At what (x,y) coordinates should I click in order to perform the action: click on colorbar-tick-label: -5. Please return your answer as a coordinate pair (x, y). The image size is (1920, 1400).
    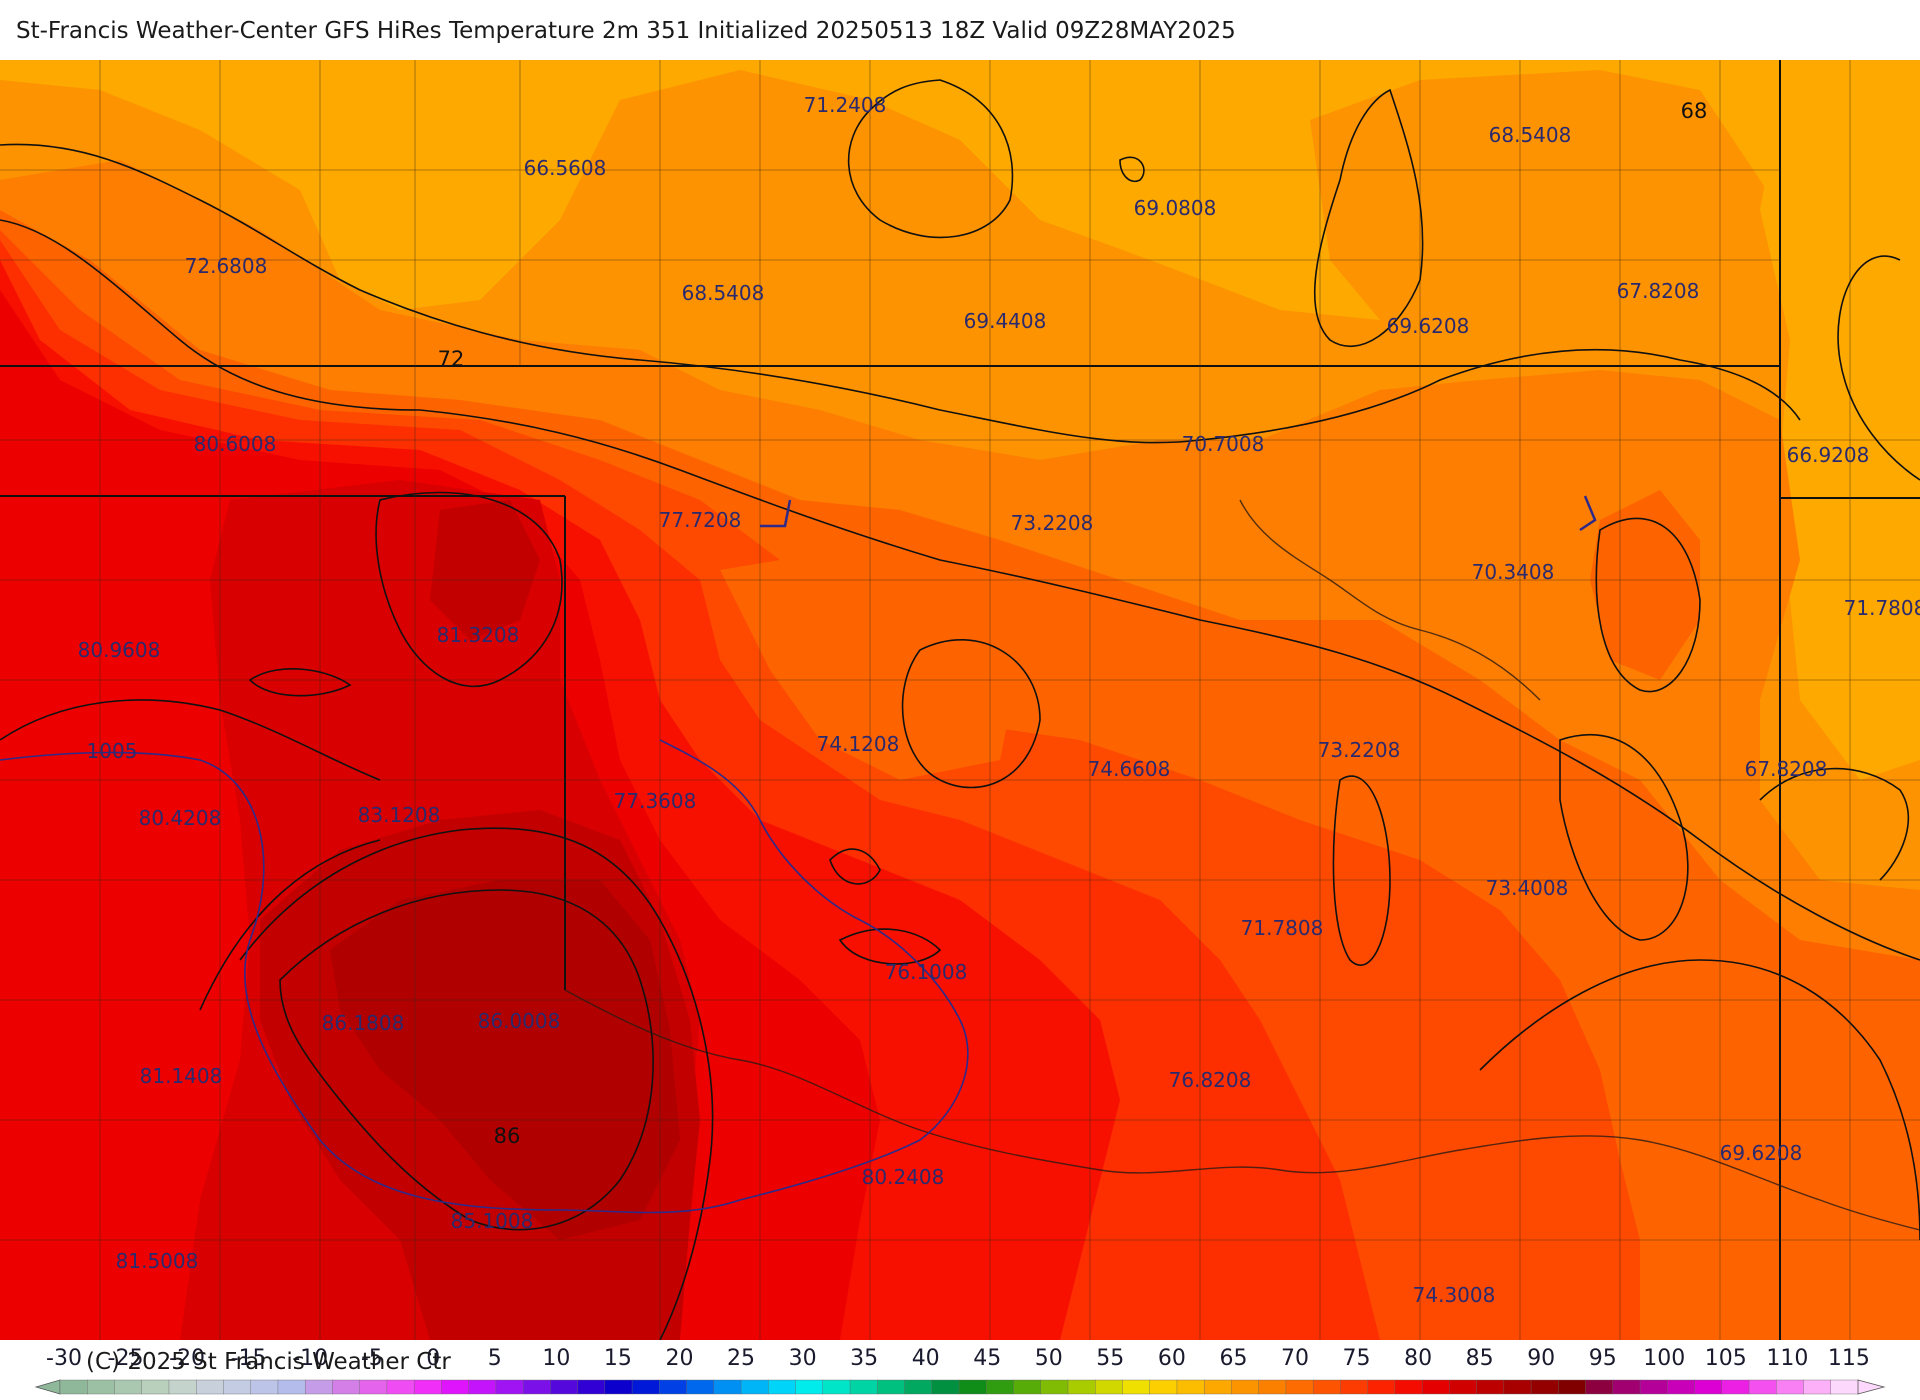
    Looking at the image, I should click on (372, 1358).